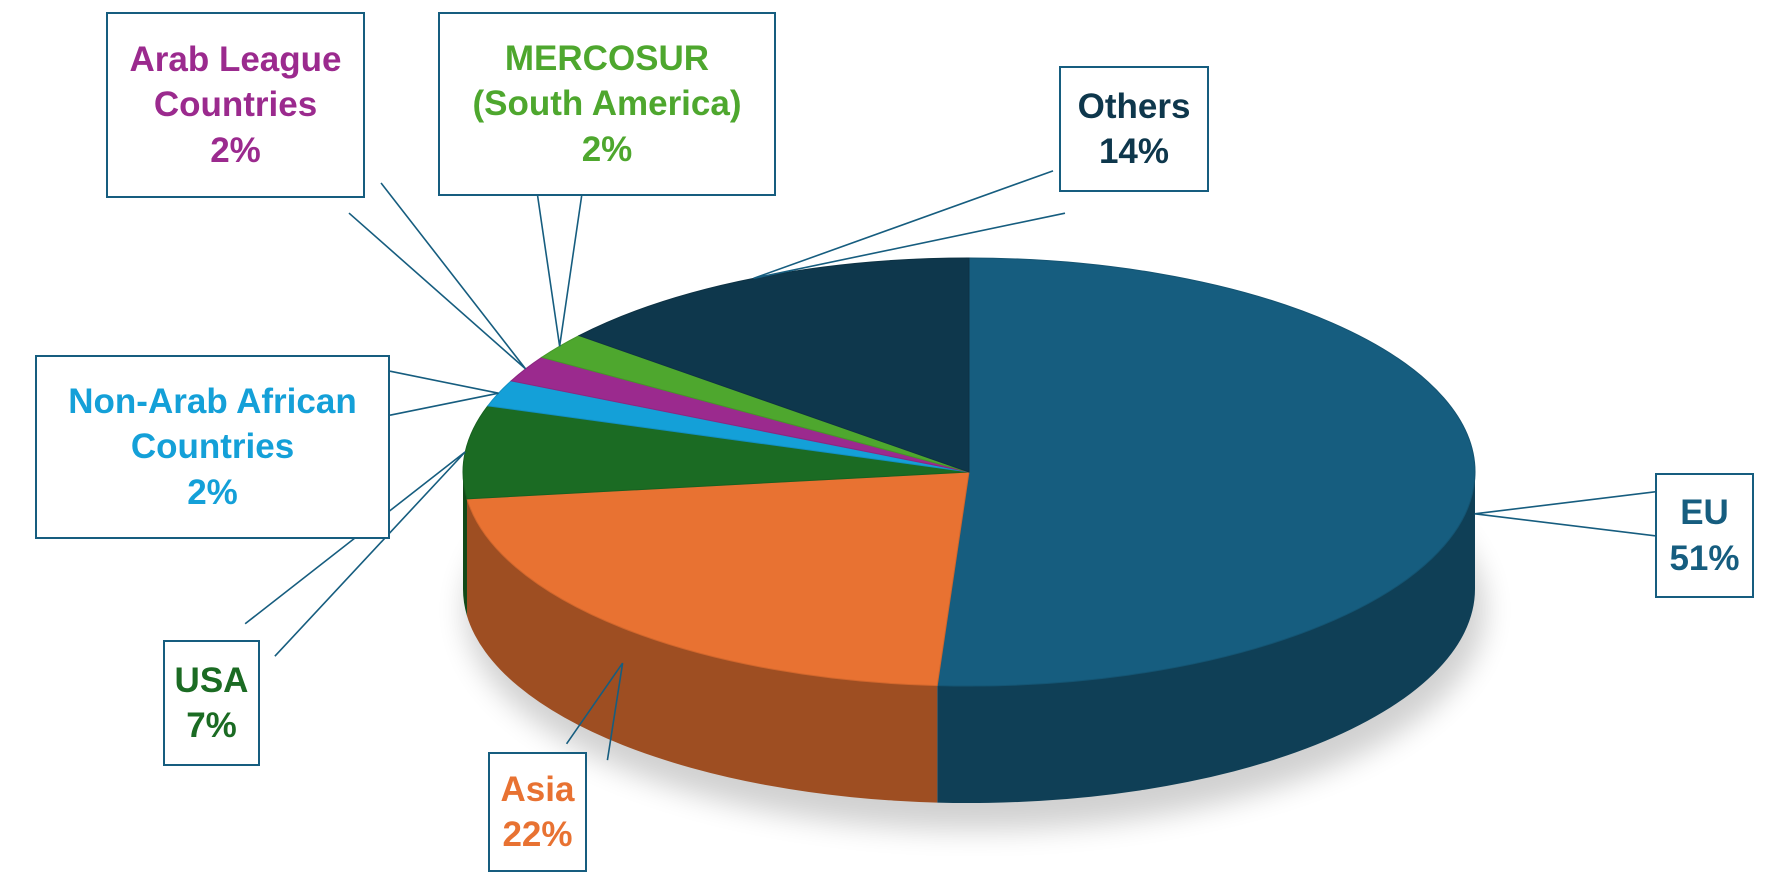 This screenshot has width=1771, height=876. Describe the element at coordinates (1134, 151) in the screenshot. I see `value-label: 14%` at that location.